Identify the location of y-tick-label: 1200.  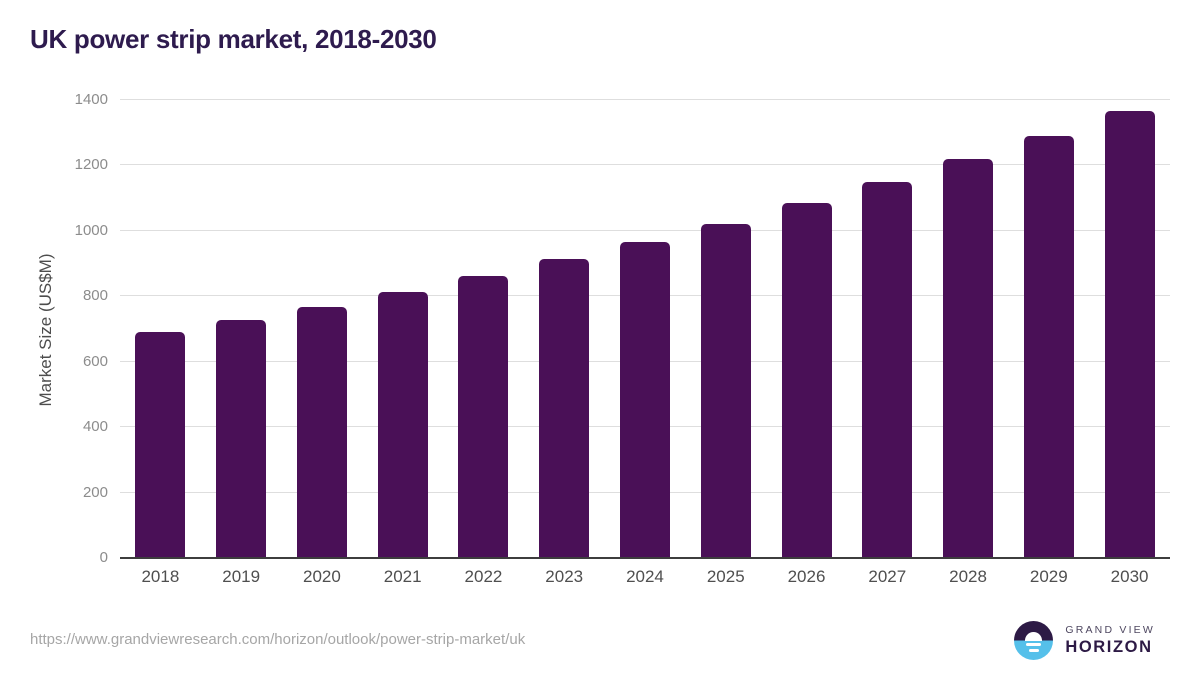
(91, 165).